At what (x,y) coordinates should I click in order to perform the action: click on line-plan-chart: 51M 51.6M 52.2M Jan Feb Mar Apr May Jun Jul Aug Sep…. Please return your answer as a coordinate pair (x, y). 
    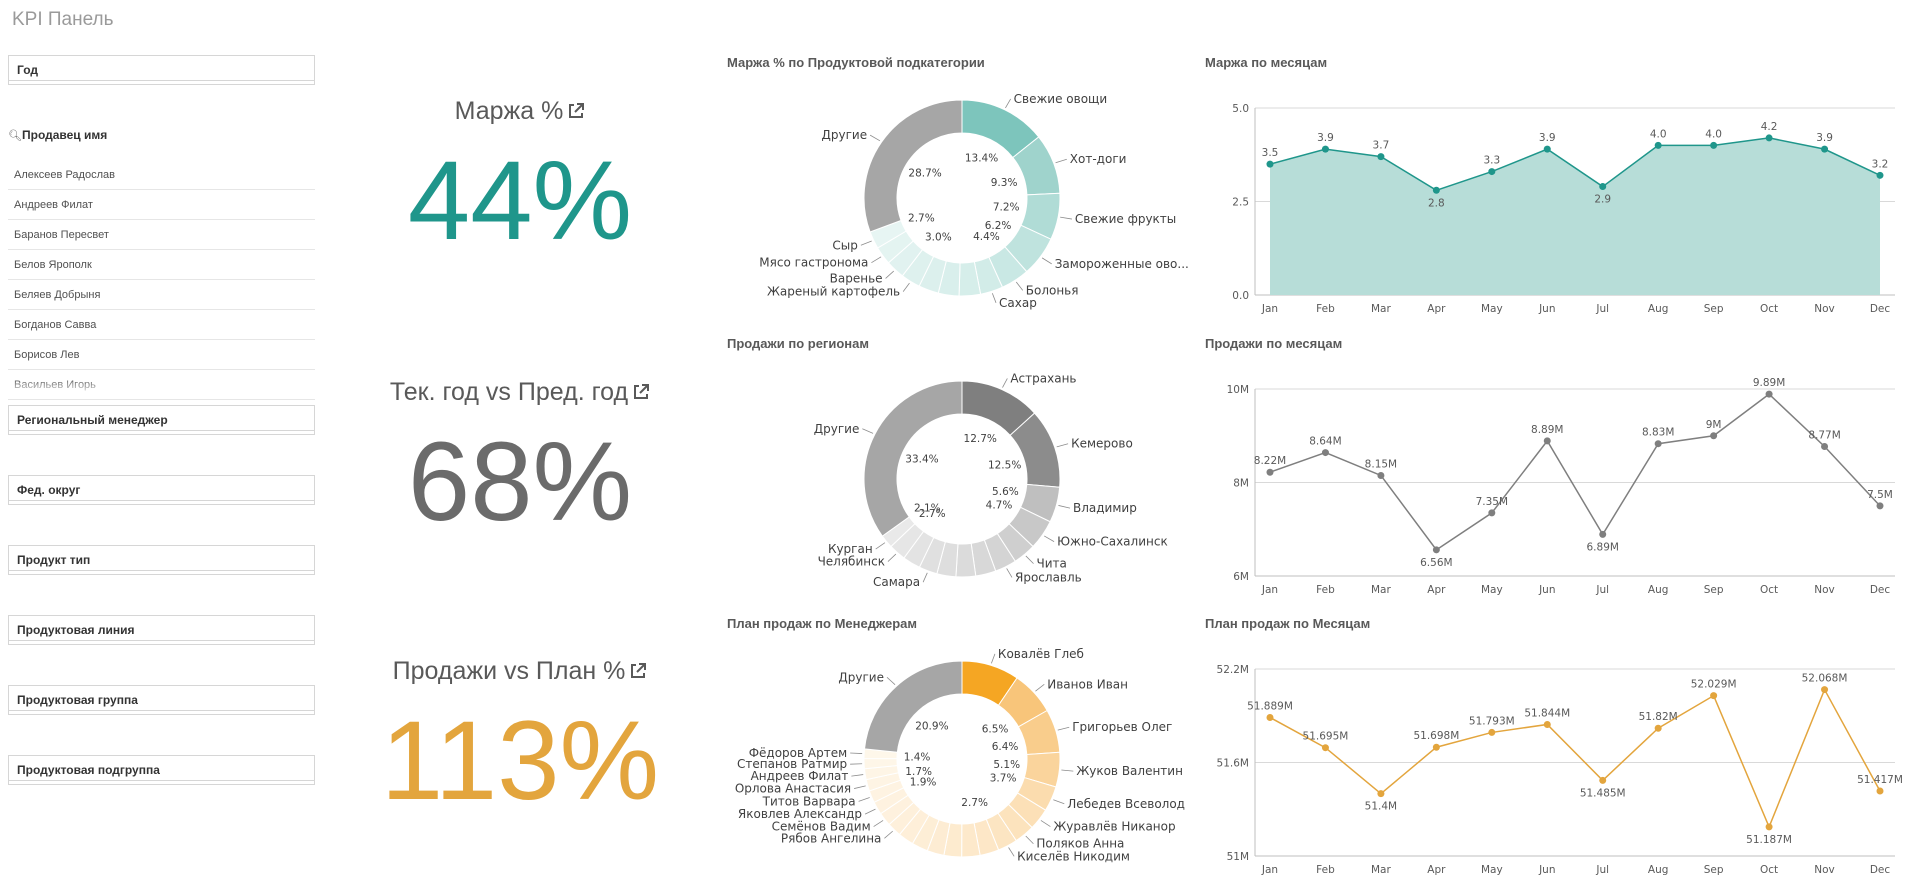
    Looking at the image, I should click on (1555, 761).